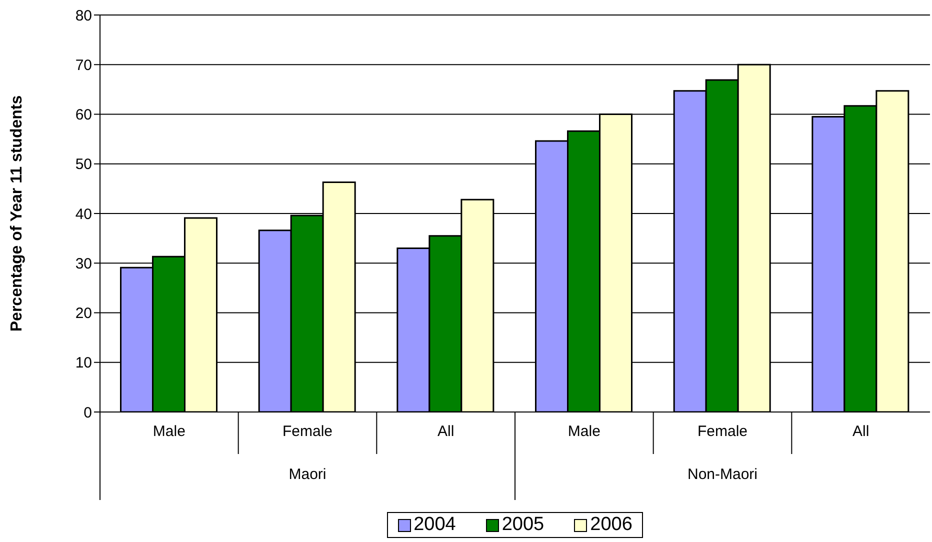  What do you see at coordinates (722, 474) in the screenshot?
I see `text: Non-Maori` at bounding box center [722, 474].